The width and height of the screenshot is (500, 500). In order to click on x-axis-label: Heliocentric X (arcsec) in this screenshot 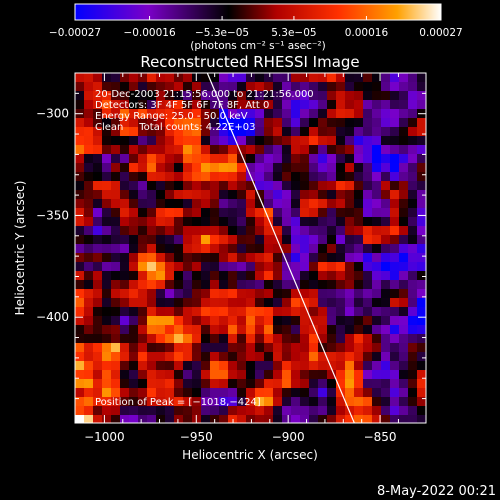, I will do `click(250, 455)`.